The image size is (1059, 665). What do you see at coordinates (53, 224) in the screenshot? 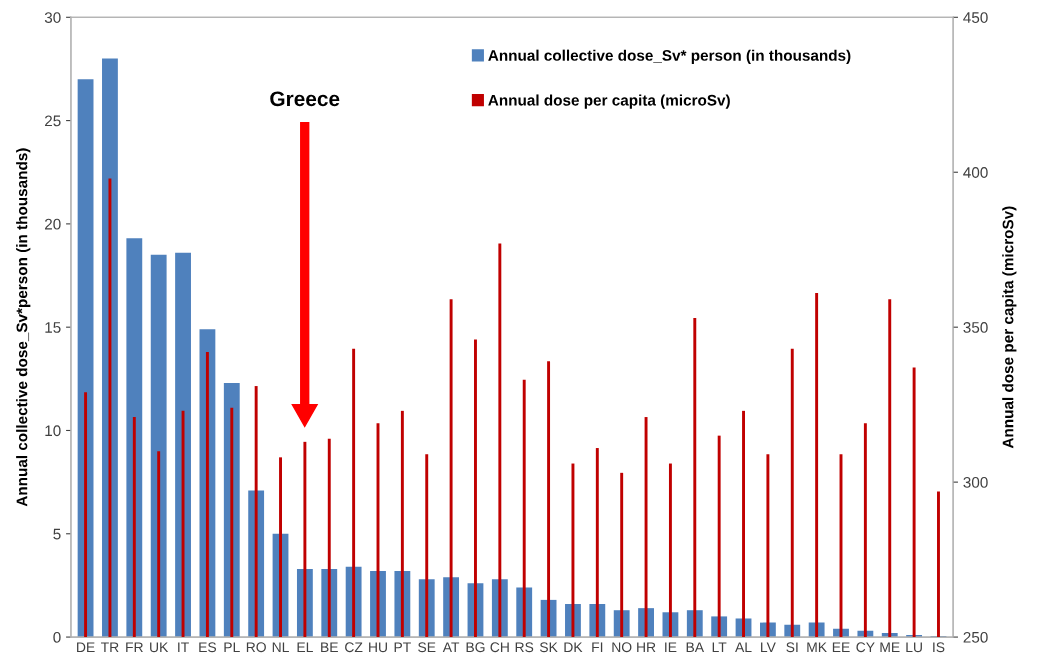
I see `y-tick-label: 20` at bounding box center [53, 224].